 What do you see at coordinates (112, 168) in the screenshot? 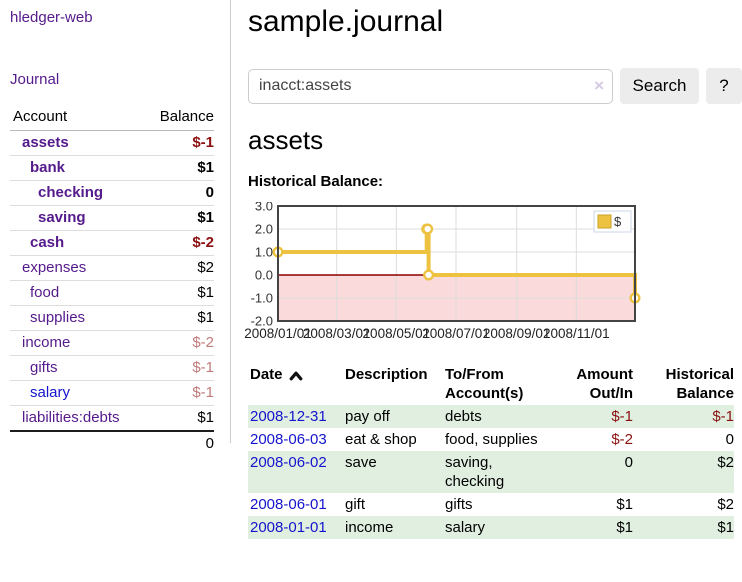
I see `account-row: bank $1` at bounding box center [112, 168].